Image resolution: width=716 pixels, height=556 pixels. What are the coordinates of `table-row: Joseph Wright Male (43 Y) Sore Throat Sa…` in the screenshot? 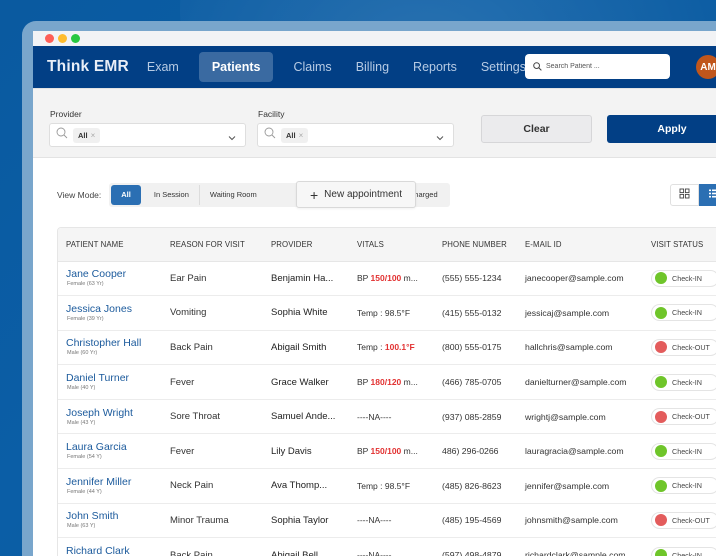 It's located at (387, 417).